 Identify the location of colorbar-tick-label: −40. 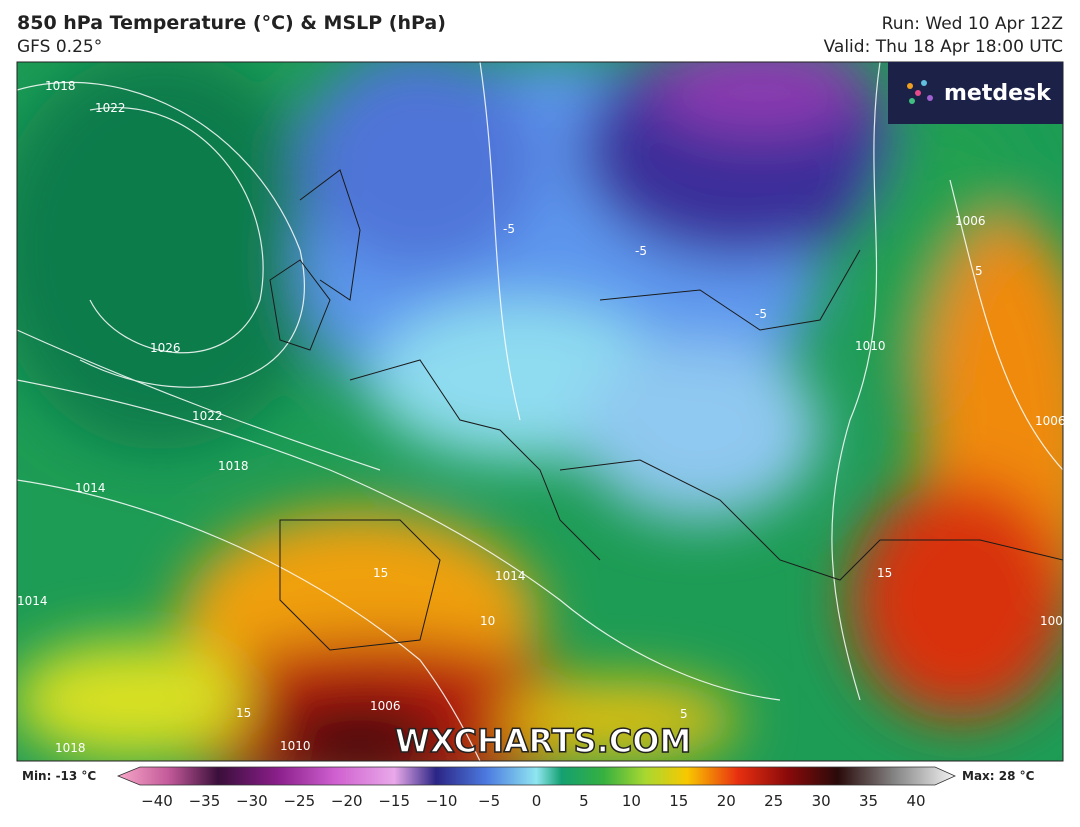
(157, 801).